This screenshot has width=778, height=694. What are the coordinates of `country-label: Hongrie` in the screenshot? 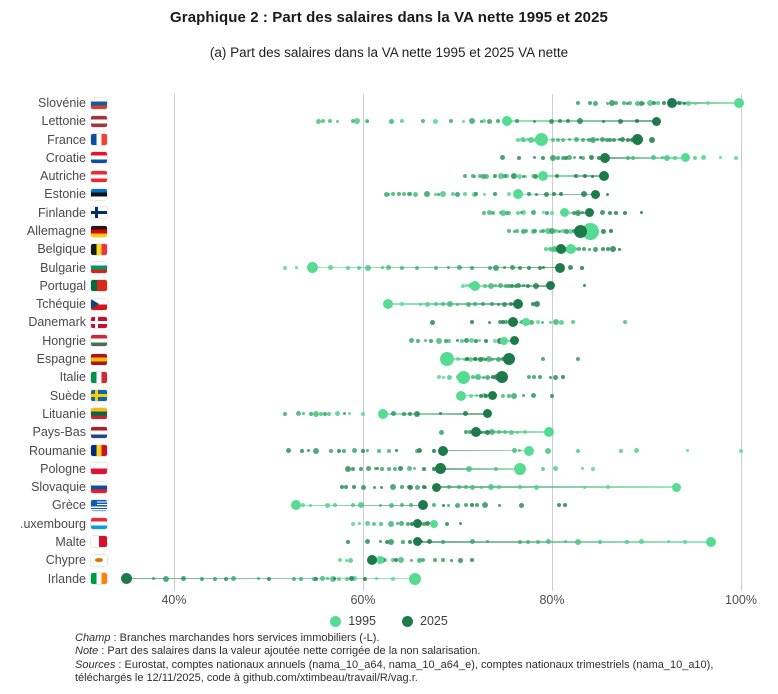 It's located at (53, 341).